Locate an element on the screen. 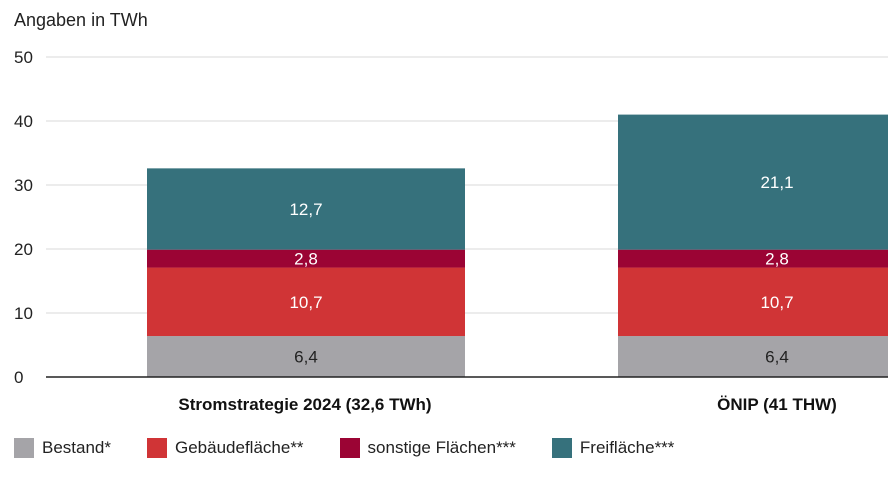  category-label: ÖNIP (41 THW) is located at coordinates (777, 404).